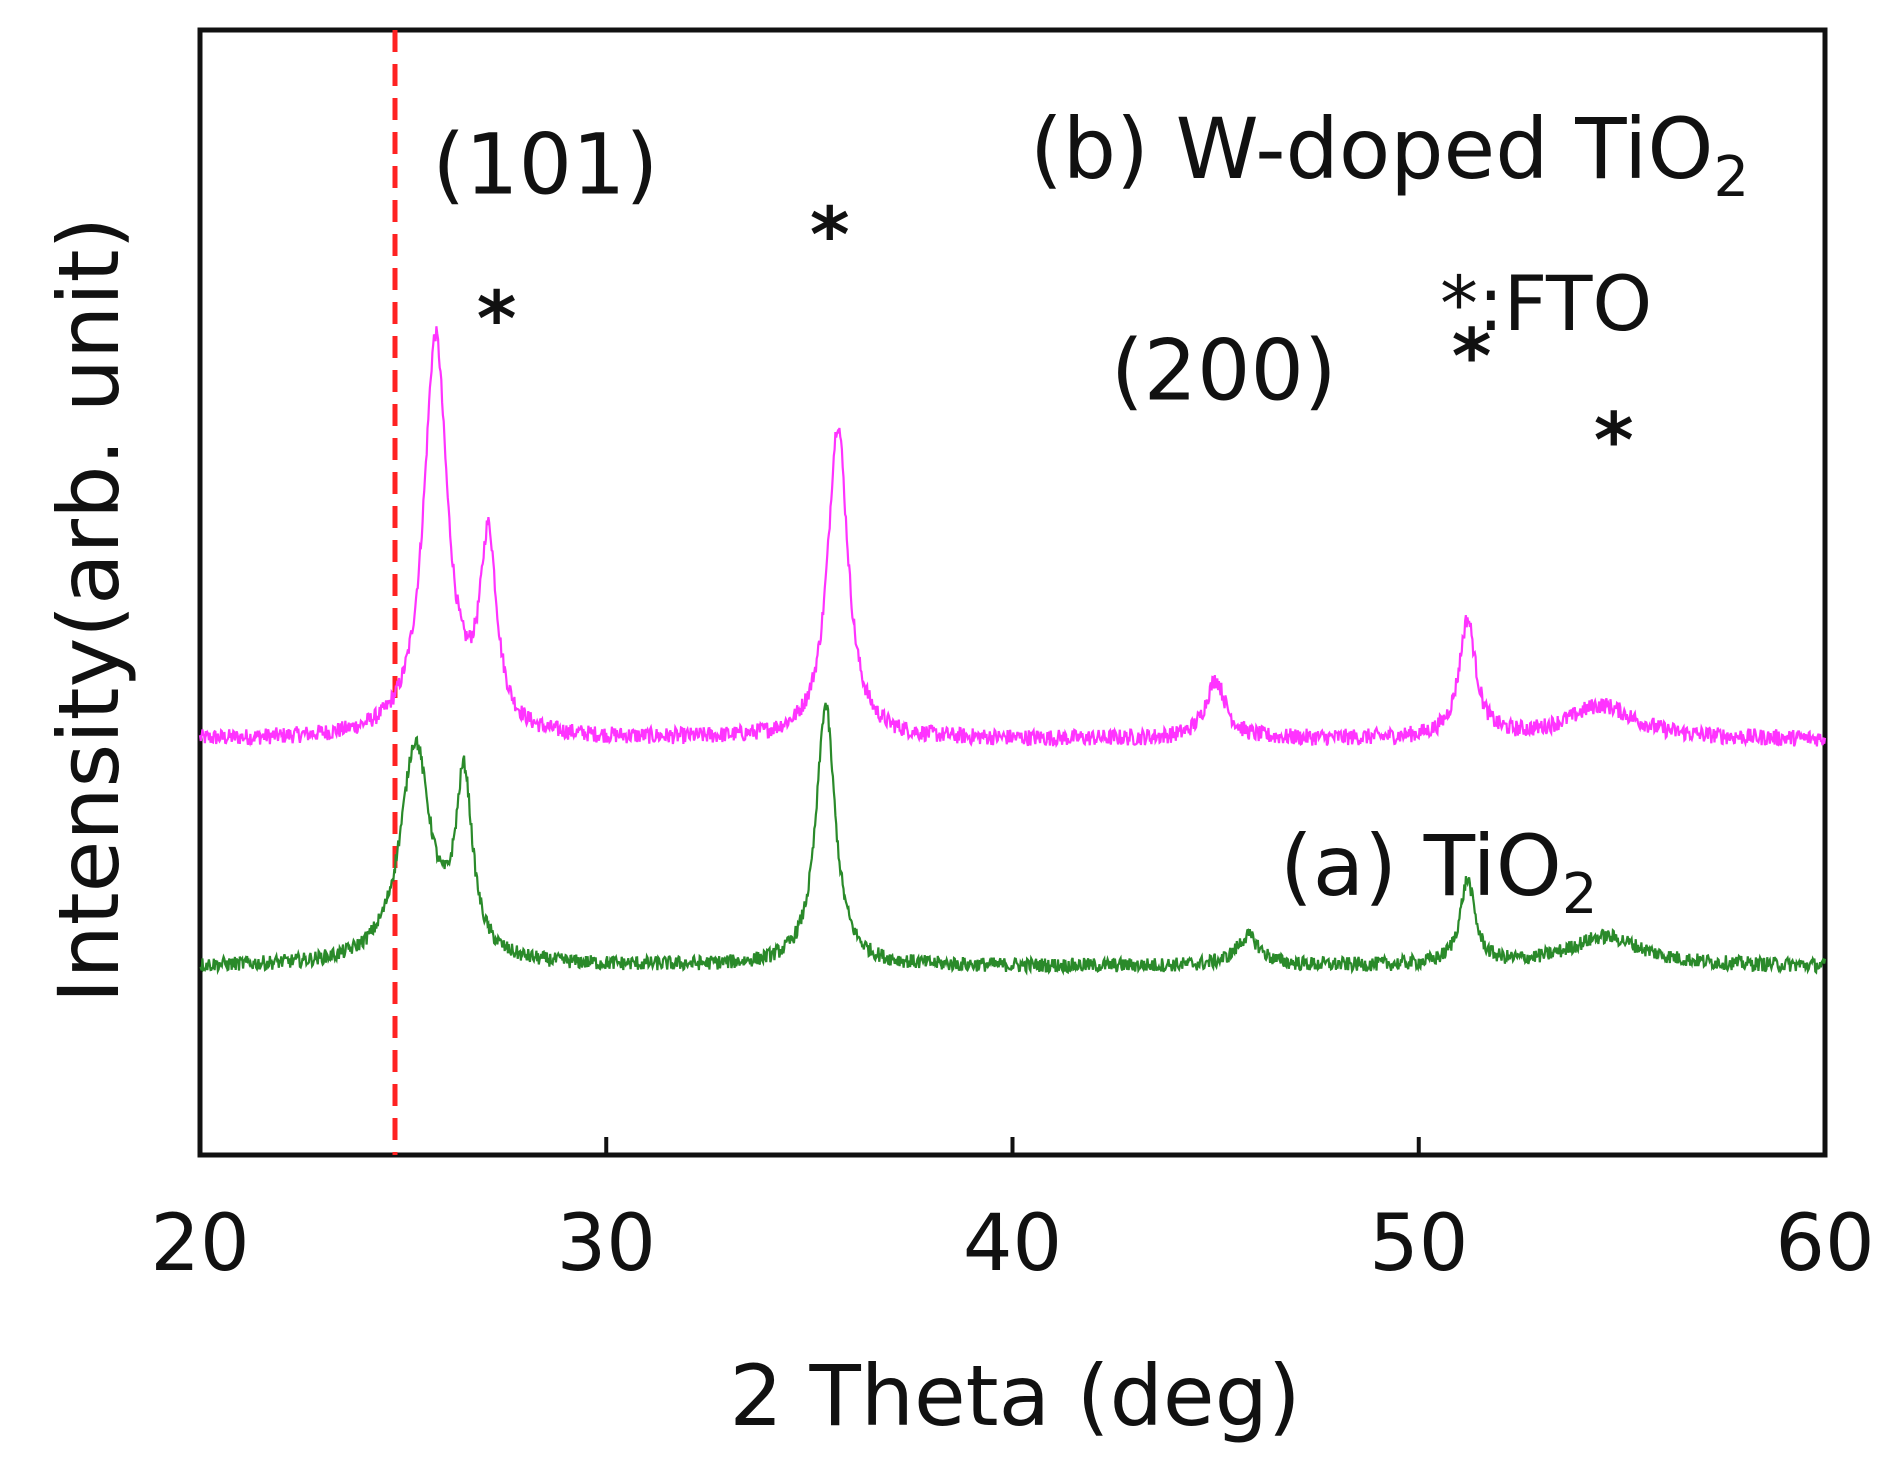 This screenshot has height=1484, width=1901. Describe the element at coordinates (1418, 1244) in the screenshot. I see `x-tick-label: 50` at that location.